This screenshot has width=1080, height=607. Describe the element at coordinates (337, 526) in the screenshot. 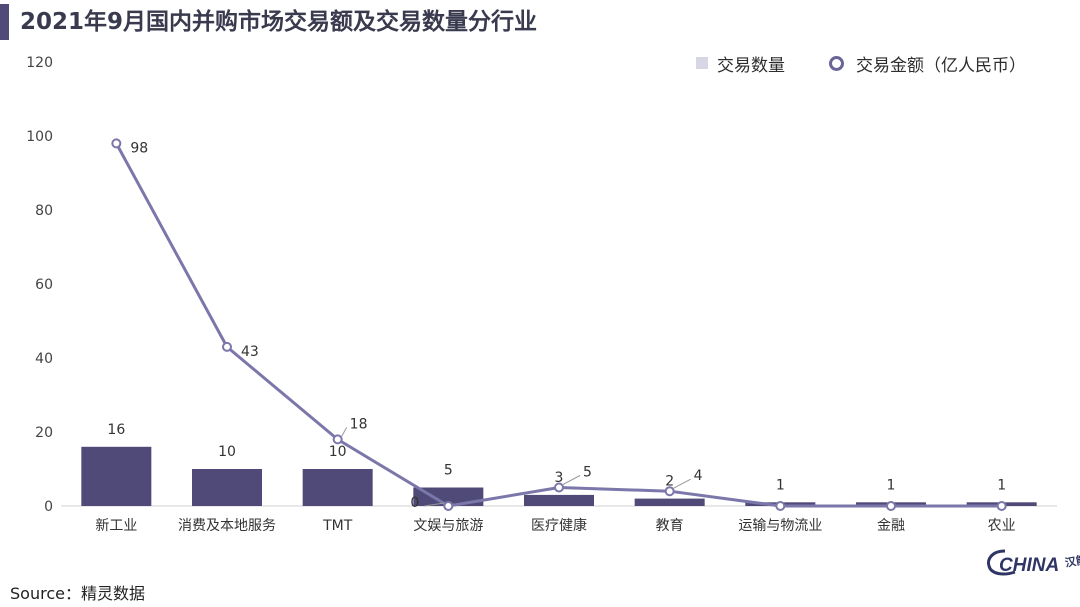

I see `x-tick-label: TMT` at that location.